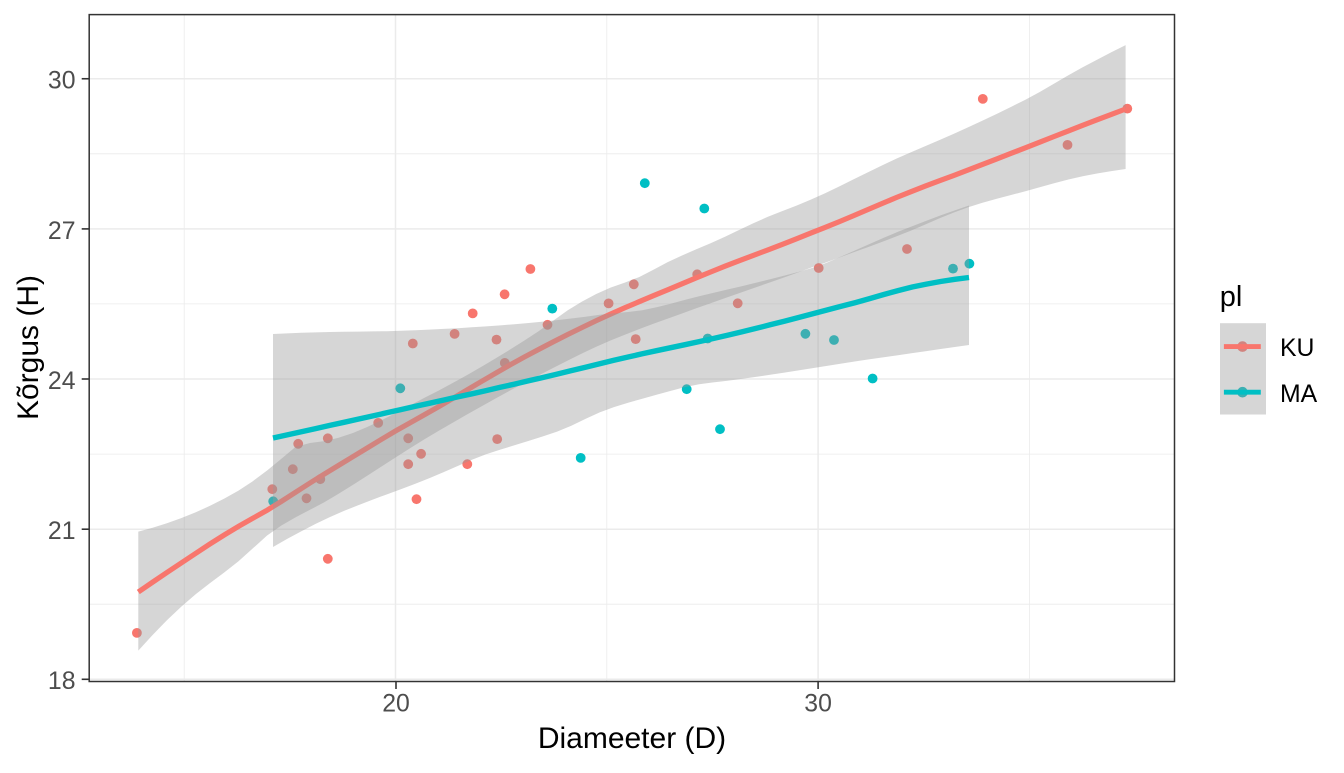 This screenshot has width=1344, height=773. Describe the element at coordinates (632, 738) in the screenshot. I see `svg-text: Diameeter (D)` at that location.